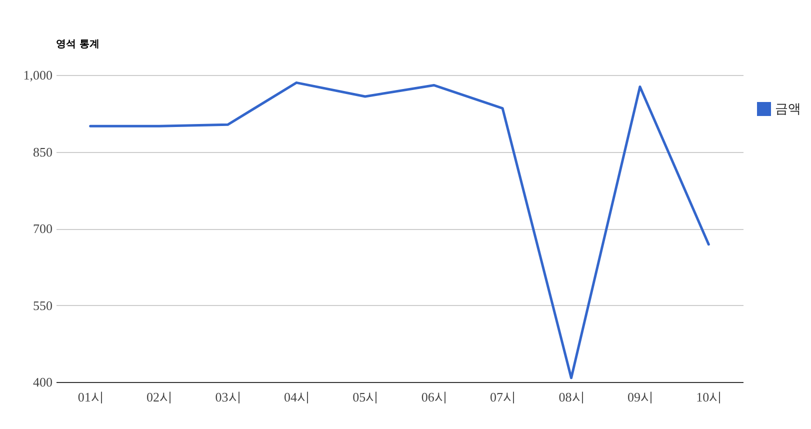 The height and width of the screenshot is (429, 811). I want to click on chart-title: 영석 통계, so click(78, 44).